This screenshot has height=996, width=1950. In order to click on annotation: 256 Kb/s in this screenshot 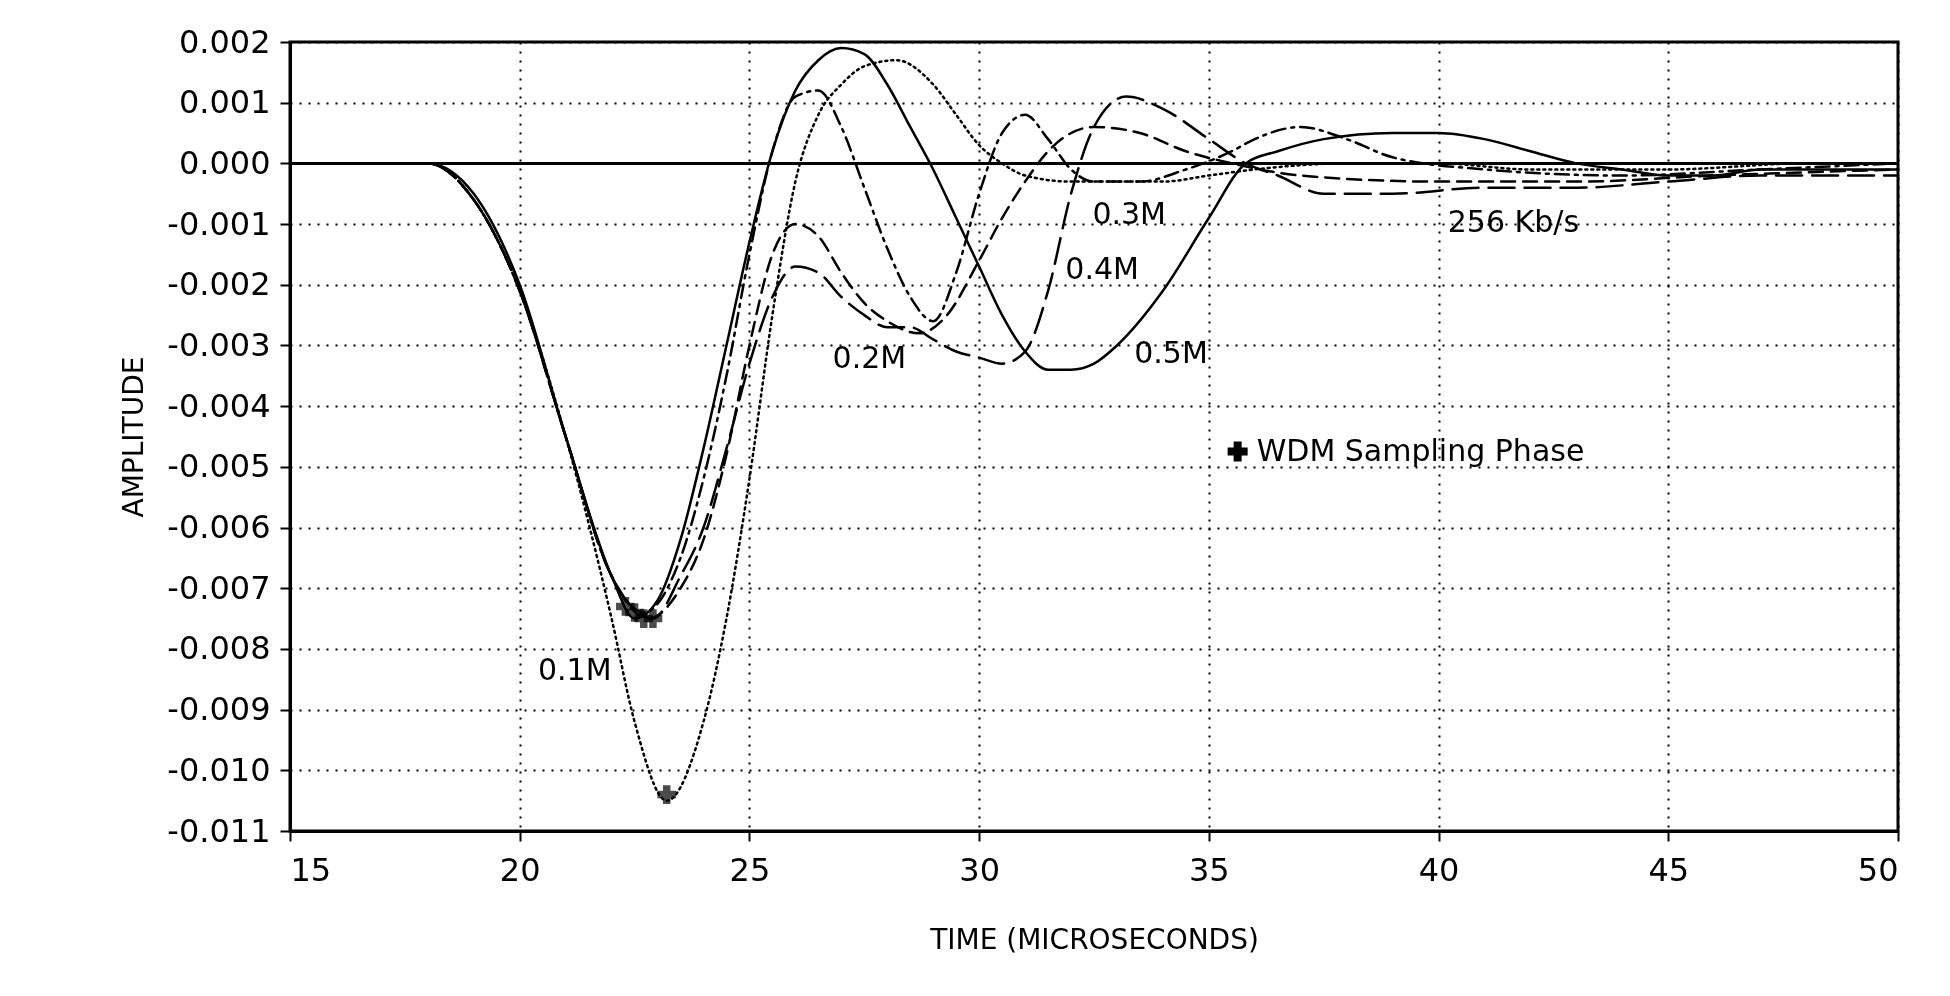, I will do `click(1513, 222)`.